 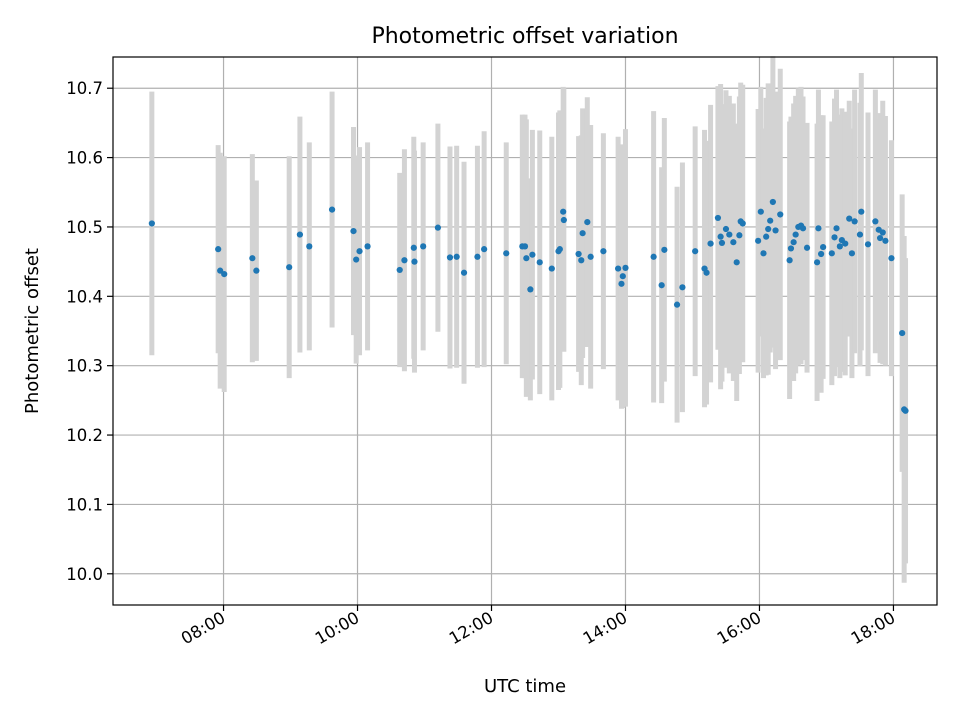 I want to click on y-axis-ticks: 10.0 10.1 10.2 10.3 10.4 10.5 10.6 10.7, so click(x=89, y=331).